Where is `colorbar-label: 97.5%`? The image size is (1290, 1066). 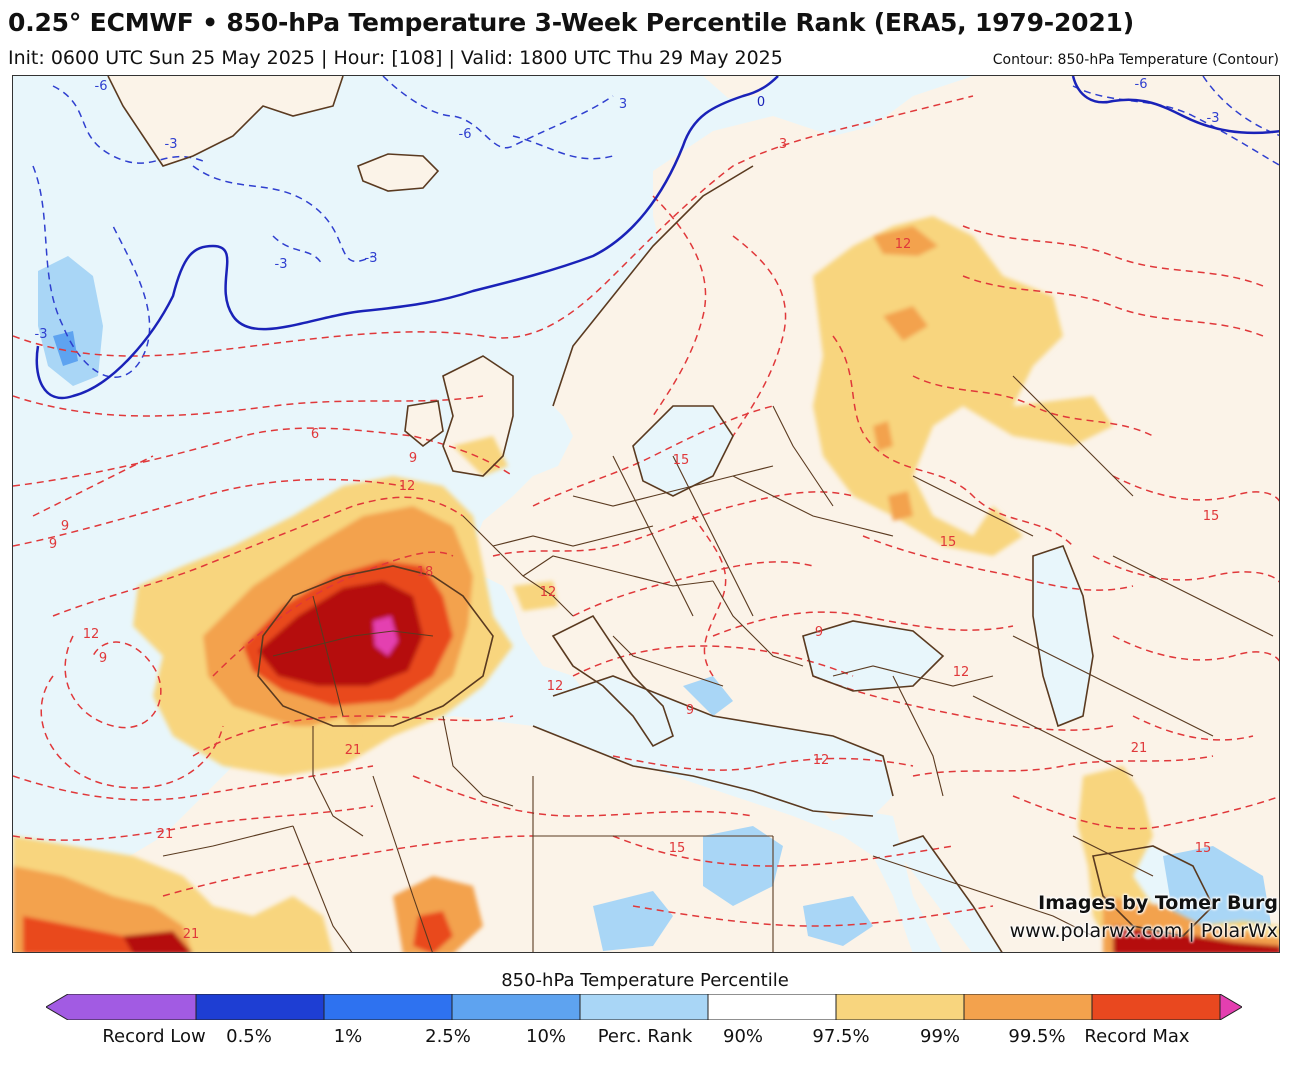
colorbar-label: 97.5% is located at coordinates (841, 1036).